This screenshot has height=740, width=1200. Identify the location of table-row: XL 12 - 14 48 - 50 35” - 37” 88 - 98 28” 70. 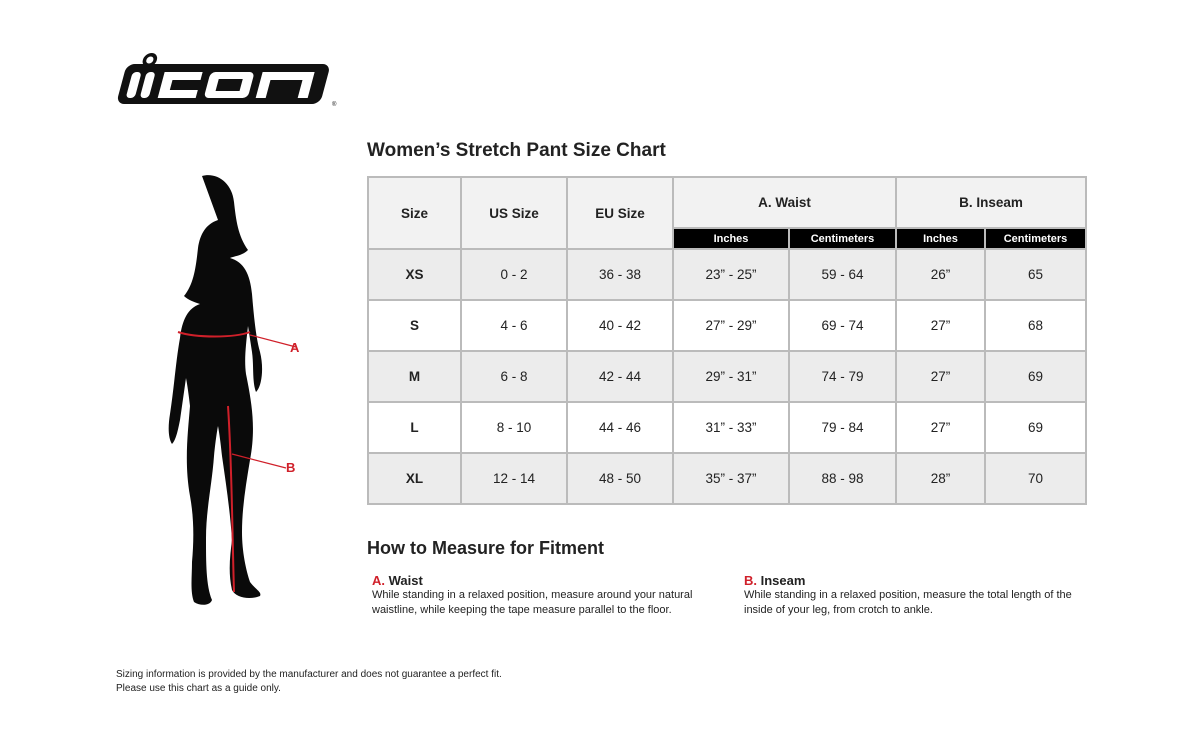
(727, 478).